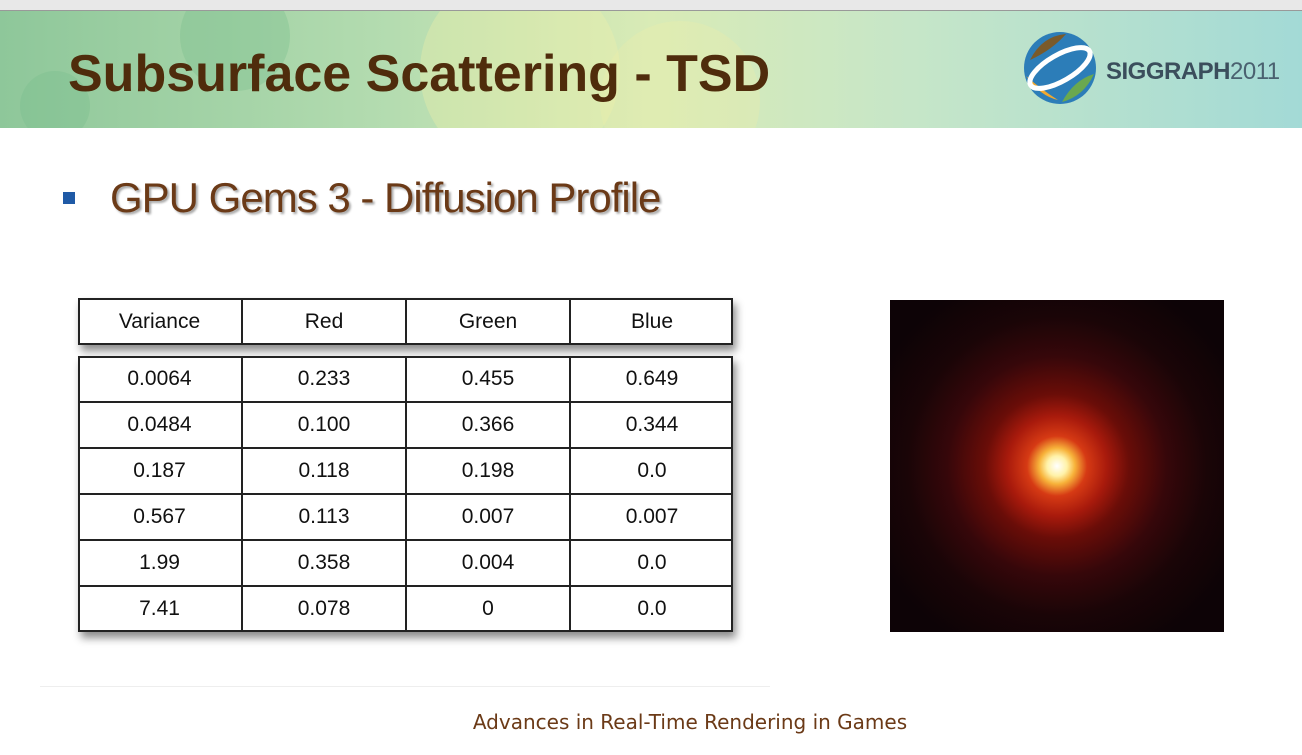 Image resolution: width=1302 pixels, height=755 pixels. What do you see at coordinates (690, 722) in the screenshot?
I see `footer: Advances in Real-Time Rendering in Games` at bounding box center [690, 722].